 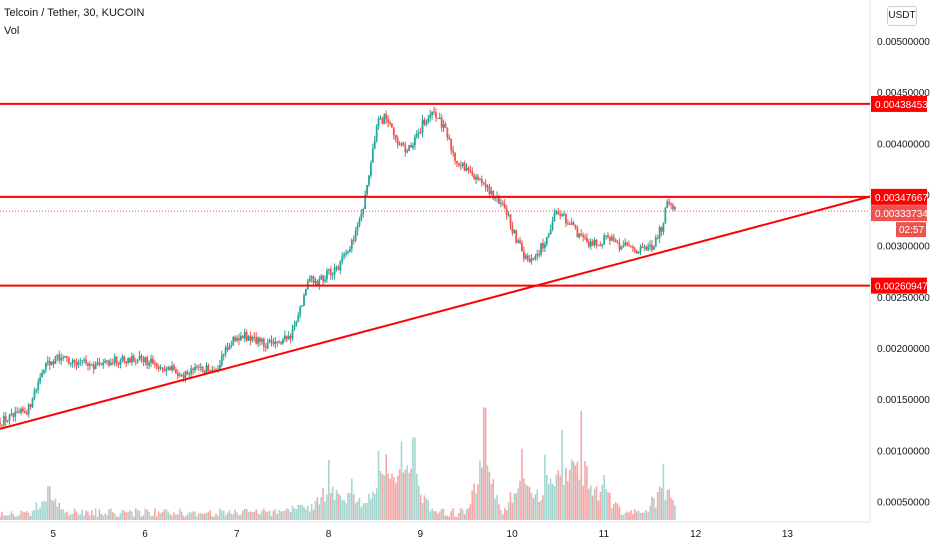 What do you see at coordinates (12, 31) in the screenshot?
I see `volume-indicator-label: Vol` at bounding box center [12, 31].